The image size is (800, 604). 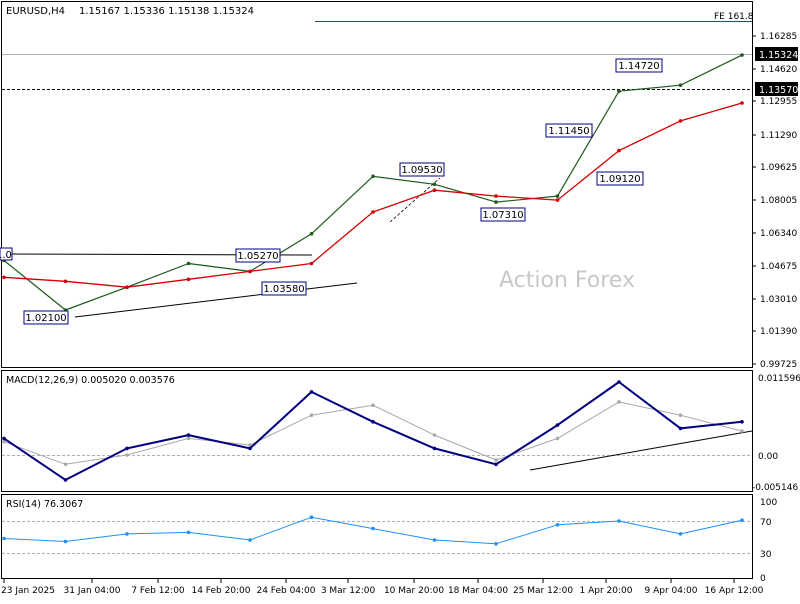 I want to click on svg-text: 1.02100, so click(x=45, y=318).